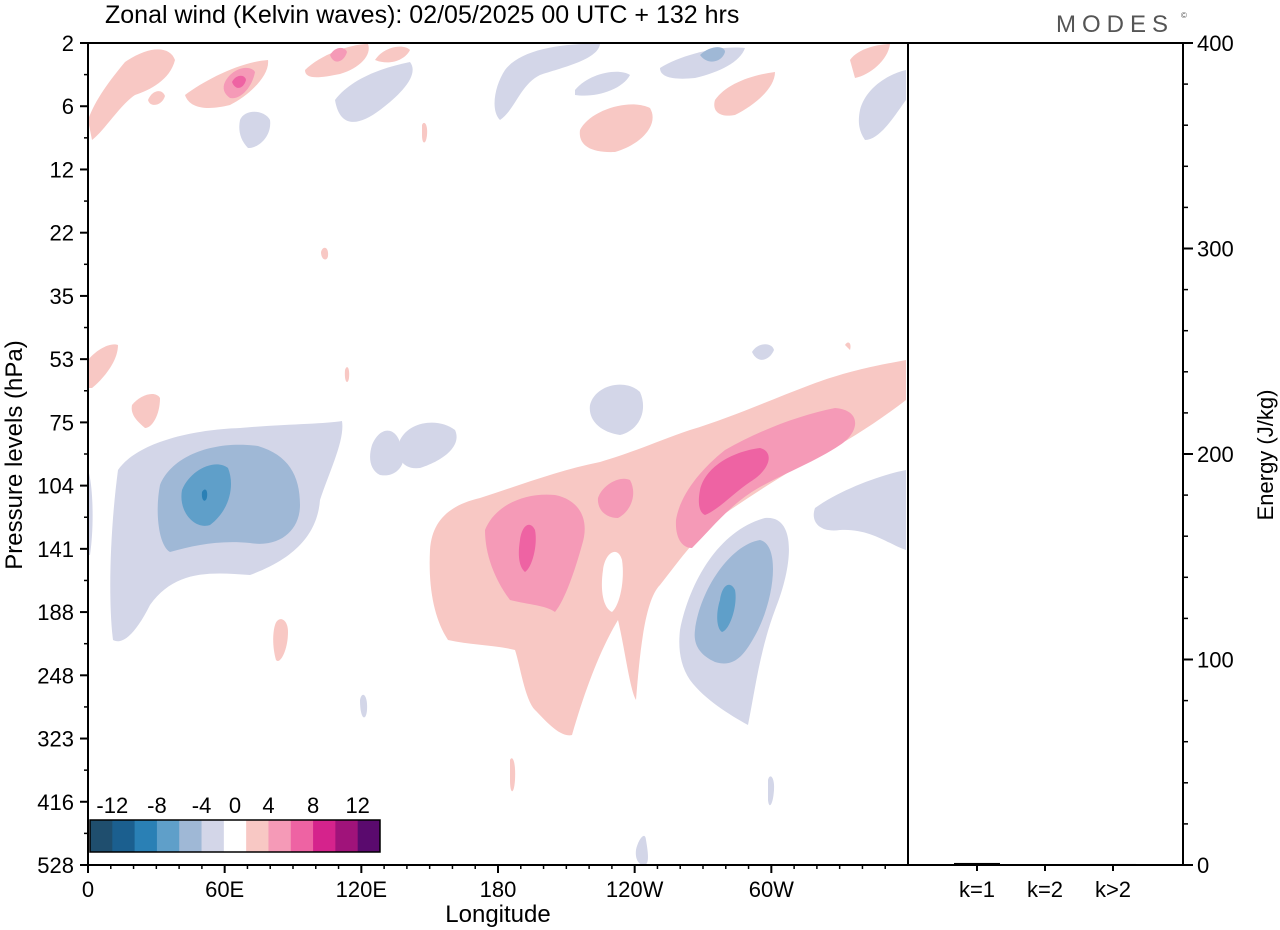  What do you see at coordinates (204, 495) in the screenshot?
I see `blue-contour-6-core` at bounding box center [204, 495].